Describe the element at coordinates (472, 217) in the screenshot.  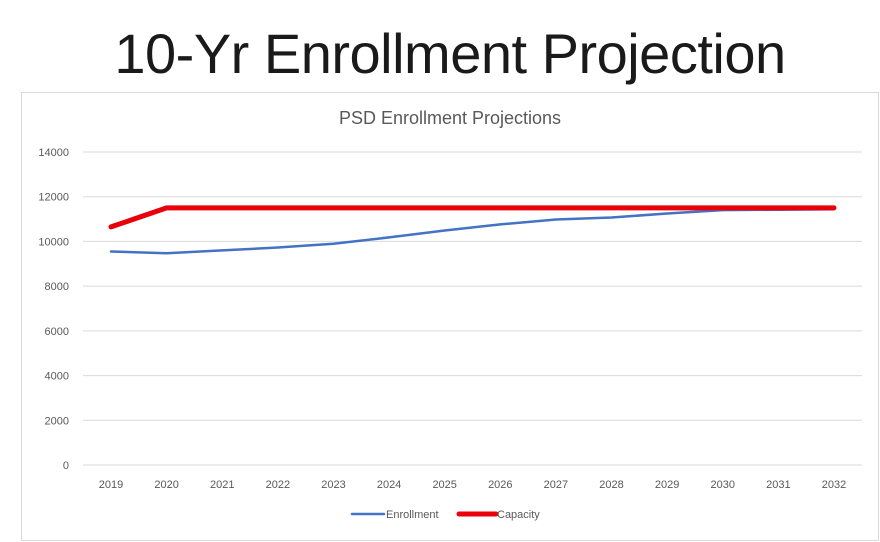
I see `series-line-capacity` at that location.